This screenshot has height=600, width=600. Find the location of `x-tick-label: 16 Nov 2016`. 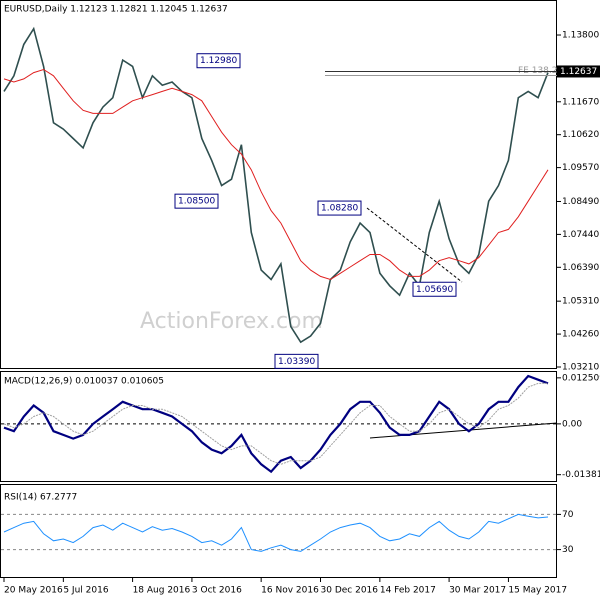

x-tick-label: 16 Nov 2016 is located at coordinates (290, 591).